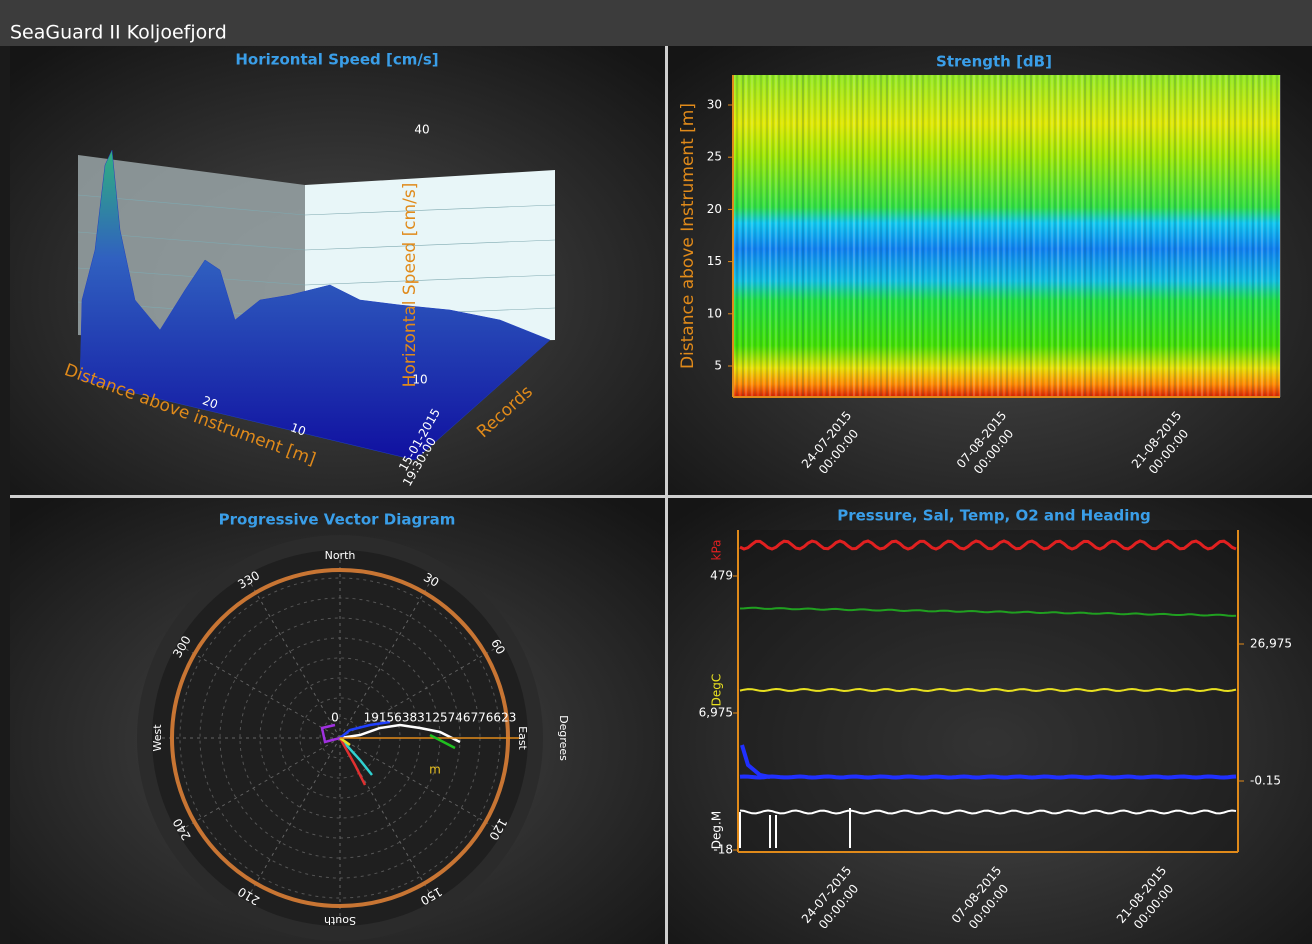  What do you see at coordinates (435, 770) in the screenshot?
I see `unit-label: m` at bounding box center [435, 770].